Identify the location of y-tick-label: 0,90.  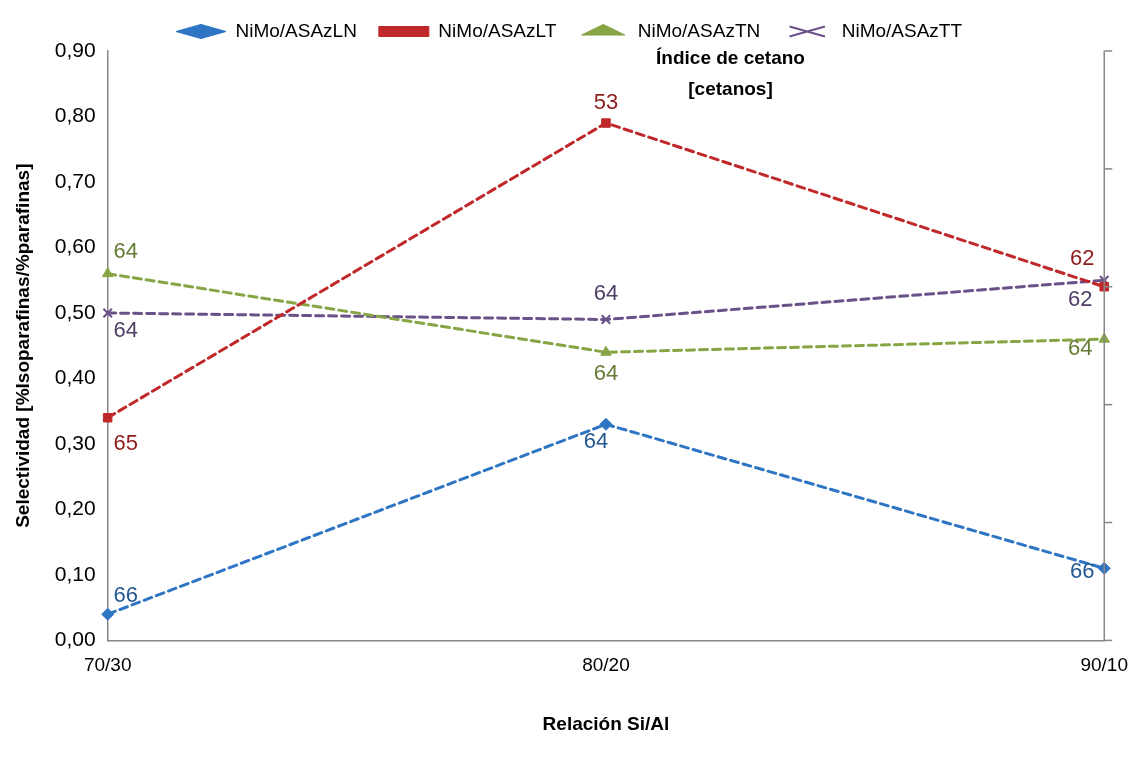
(75, 49).